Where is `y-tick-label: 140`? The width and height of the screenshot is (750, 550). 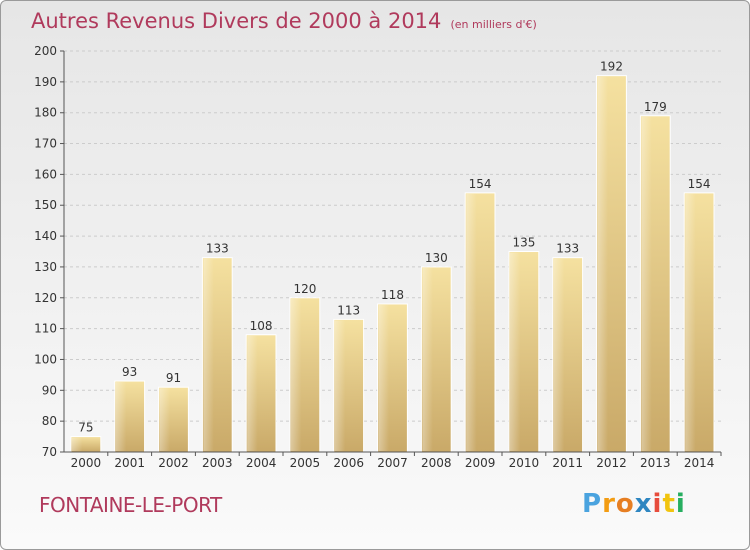 y-tick-label: 140 is located at coordinates (45, 236).